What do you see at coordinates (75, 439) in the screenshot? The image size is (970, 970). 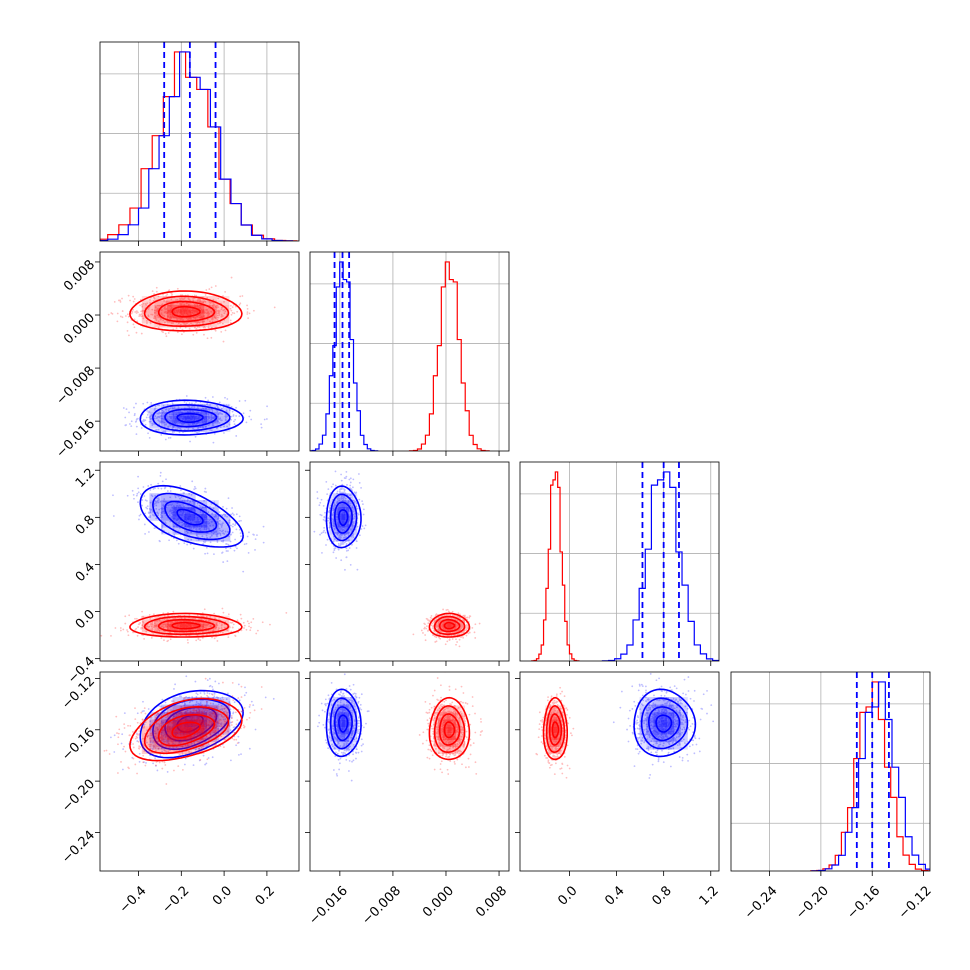 I see `y-tick-label: −0.016` at bounding box center [75, 439].